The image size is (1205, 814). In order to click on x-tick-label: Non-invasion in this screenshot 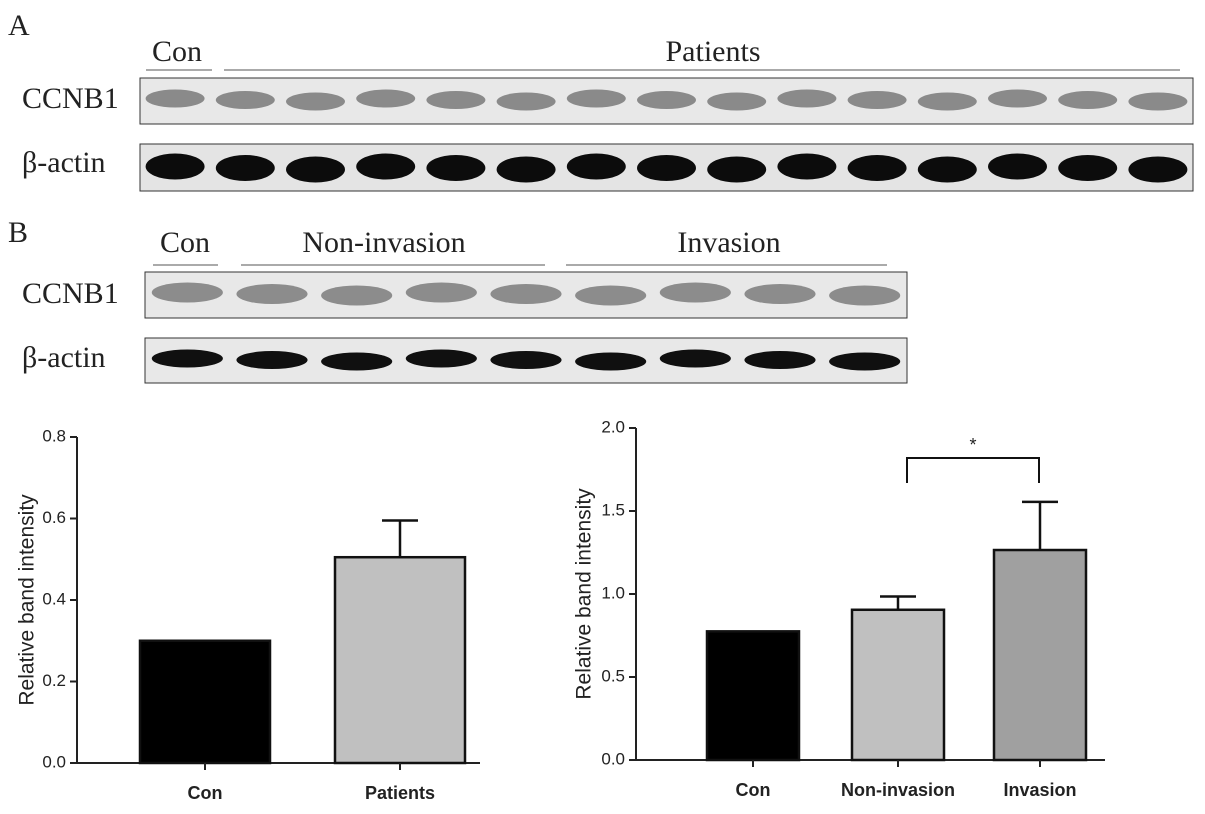, I will do `click(898, 790)`.